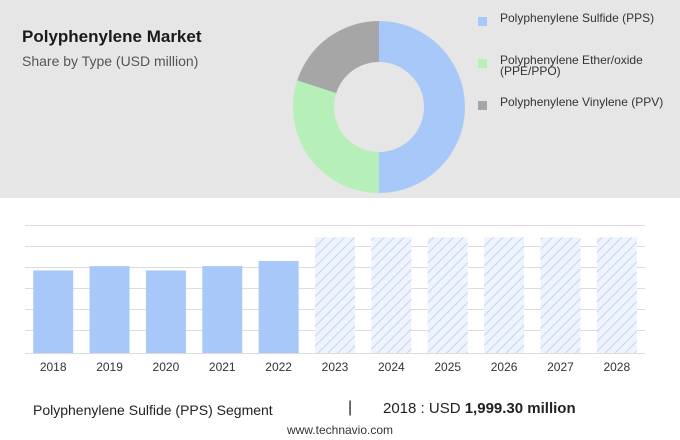 This screenshot has width=680, height=440. I want to click on legend-label: Polyphenylene Ether/oxide (PPE/PPO), so click(571, 65).